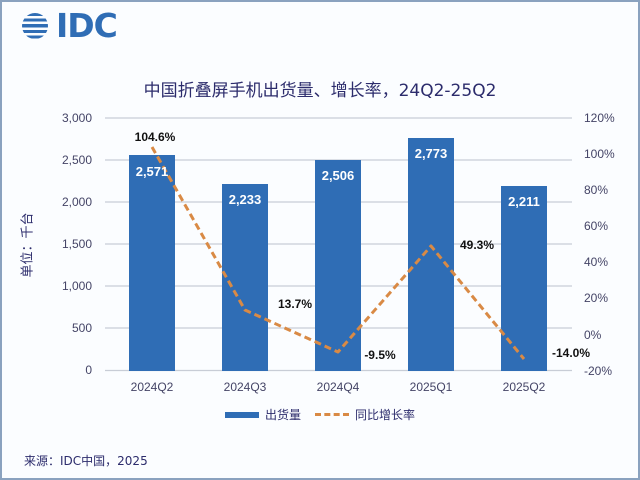 The image size is (640, 480). I want to click on legend-item-shipments: 出货量, so click(262, 414).